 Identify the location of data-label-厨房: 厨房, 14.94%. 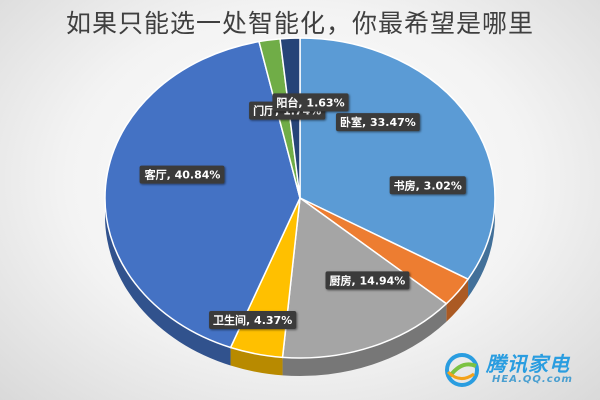
(367, 280).